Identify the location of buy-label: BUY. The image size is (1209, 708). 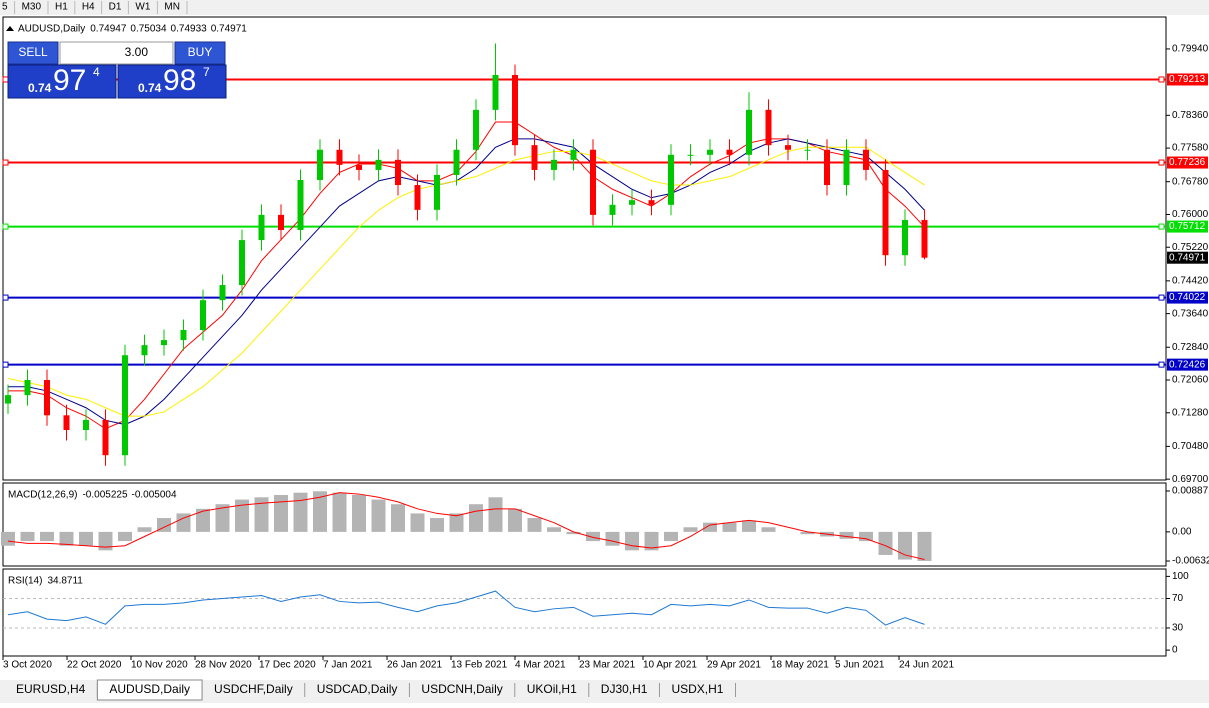
(200, 52).